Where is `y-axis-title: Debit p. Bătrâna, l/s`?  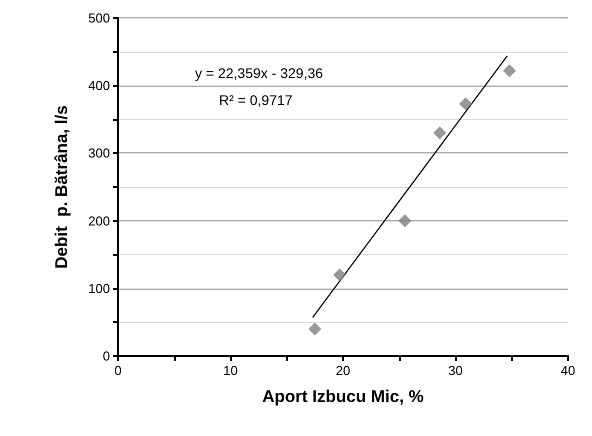
y-axis-title: Debit p. Bătrâna, l/s is located at coordinates (61, 187).